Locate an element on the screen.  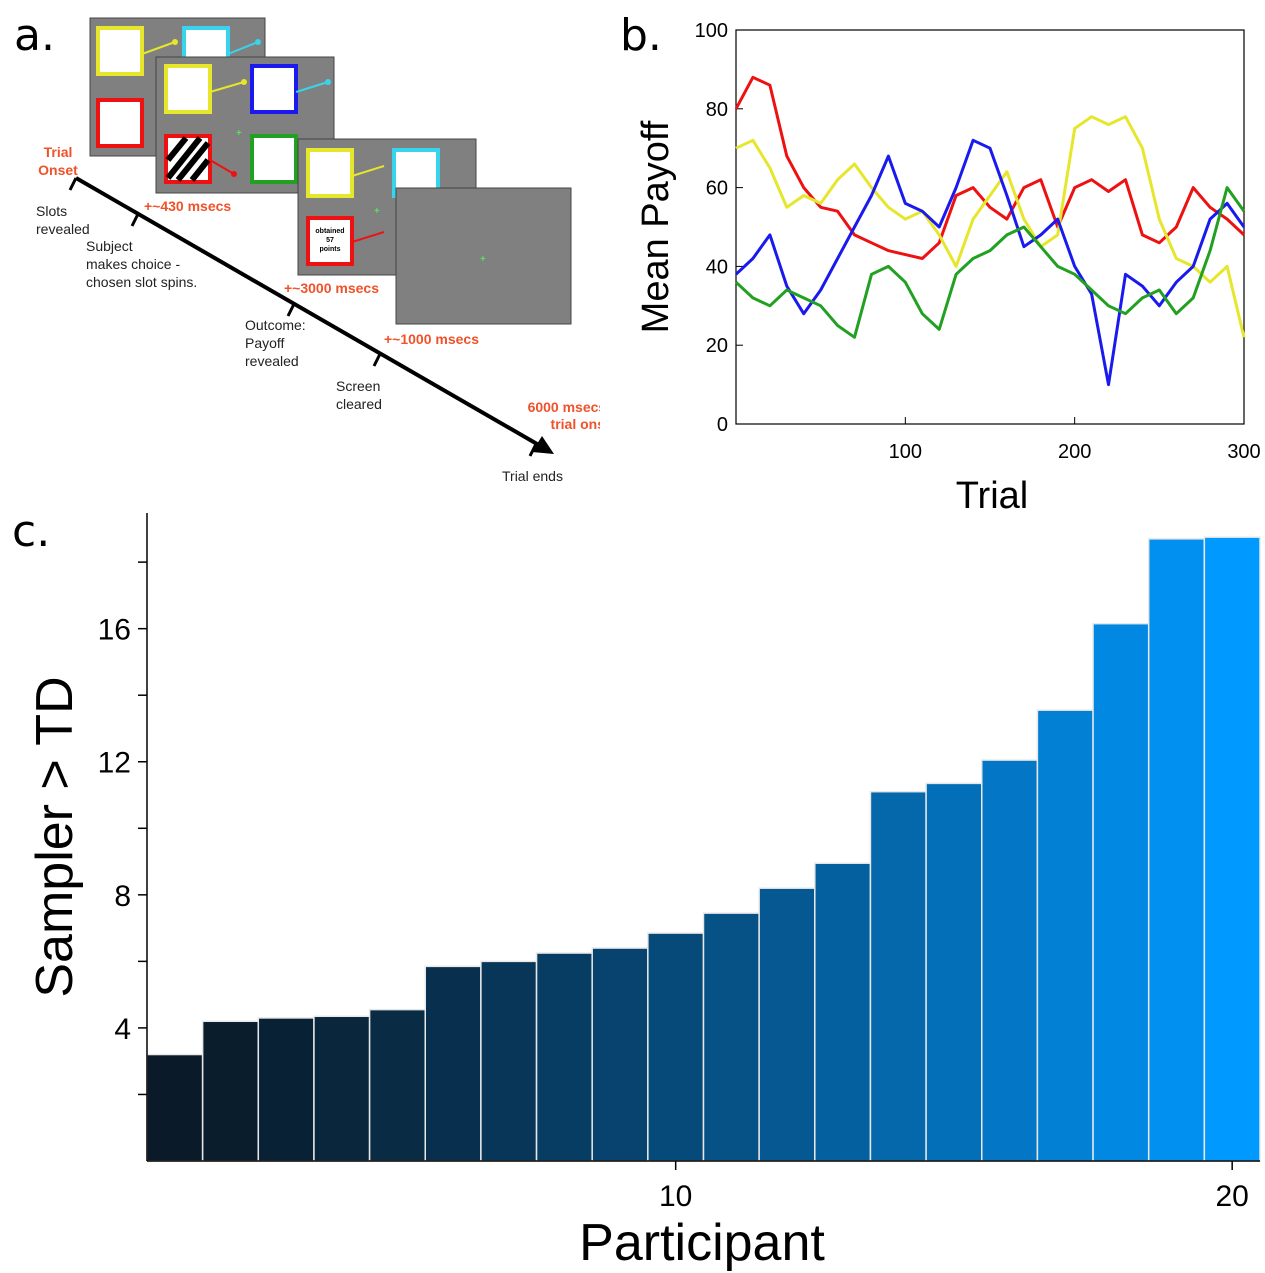
chart-c-ylabel: Sampler > TD is located at coordinates (55, 836).